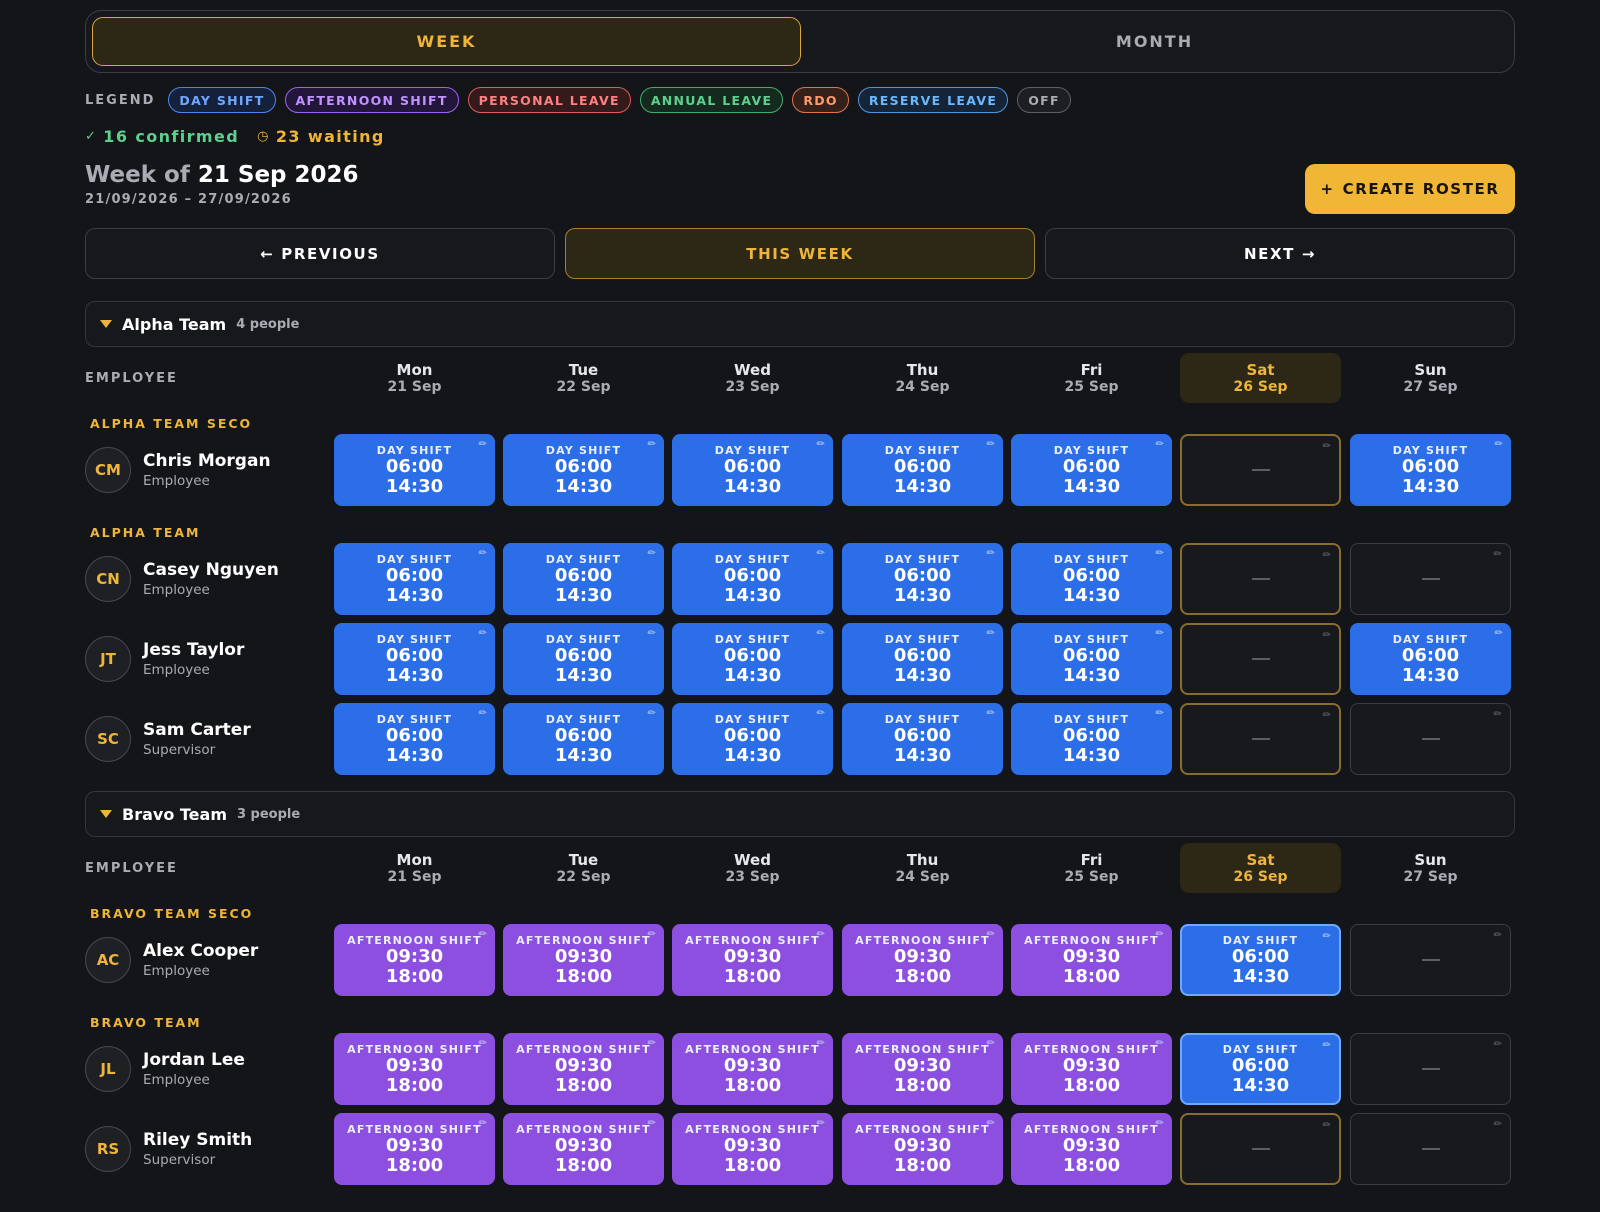 Image resolution: width=1600 pixels, height=1212 pixels. I want to click on team-header: Bravo Team 3 people, so click(800, 814).